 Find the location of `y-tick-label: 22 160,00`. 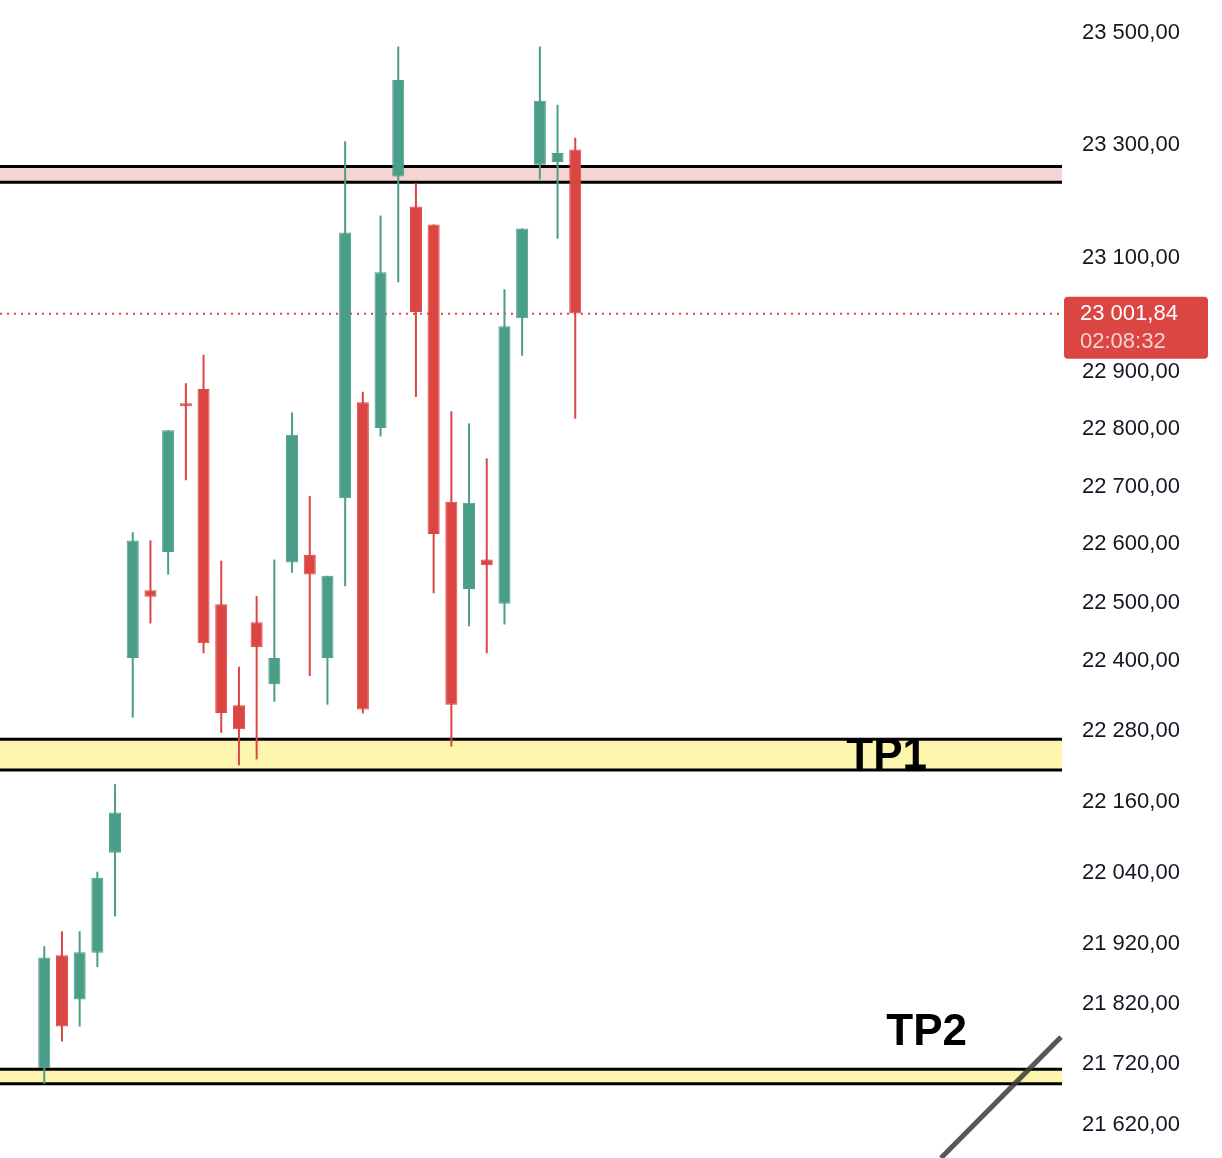

y-tick-label: 22 160,00 is located at coordinates (1131, 800).